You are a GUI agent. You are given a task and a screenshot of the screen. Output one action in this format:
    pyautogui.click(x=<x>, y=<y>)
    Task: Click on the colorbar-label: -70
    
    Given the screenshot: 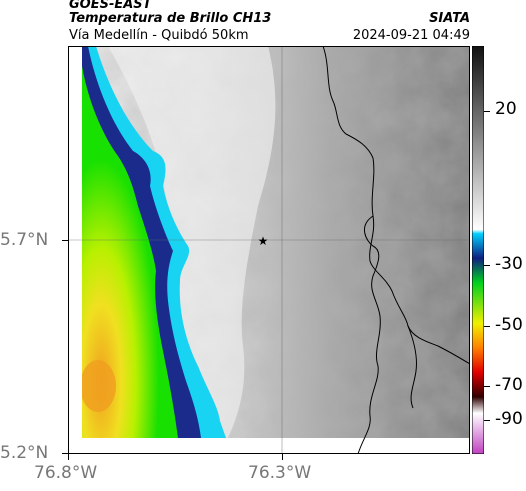 What is the action you would take?
    pyautogui.click(x=509, y=385)
    